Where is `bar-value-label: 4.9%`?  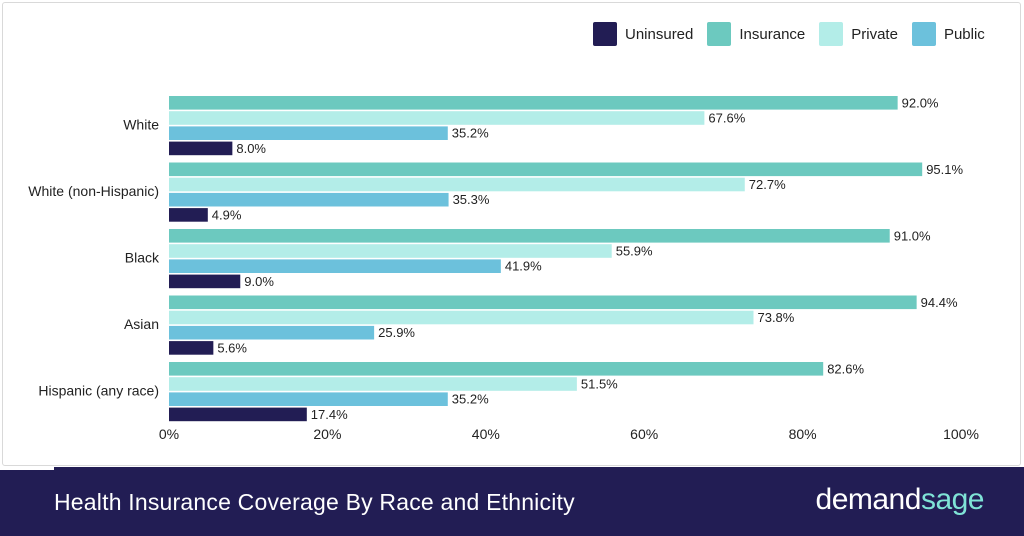 bar-value-label: 4.9% is located at coordinates (227, 214).